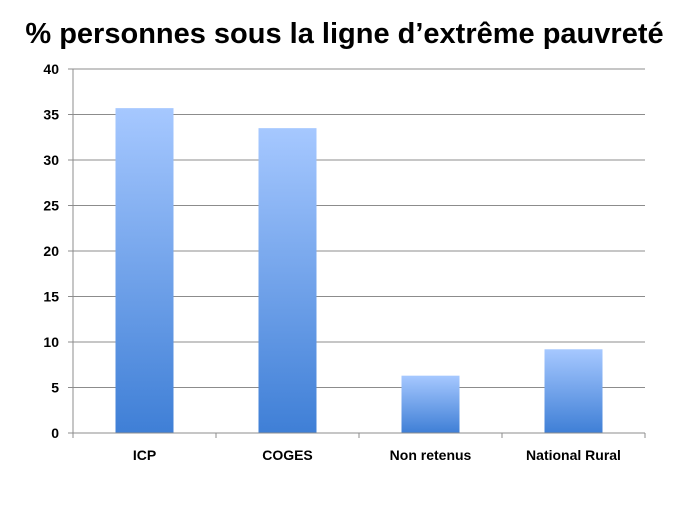 The height and width of the screenshot is (517, 689). I want to click on x-tick-label: COGES, so click(287, 455).